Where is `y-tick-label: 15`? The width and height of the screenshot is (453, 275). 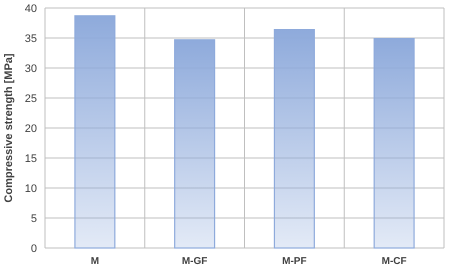
y-tick-label: 15 is located at coordinates (30, 158).